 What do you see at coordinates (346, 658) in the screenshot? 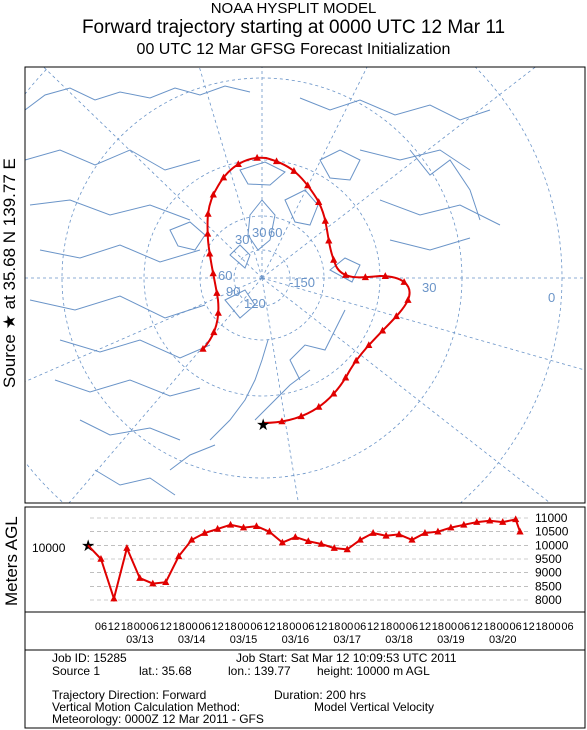
I see `job-start: Job Start: Sat Mar 12 10:09:53 UTC 2011` at bounding box center [346, 658].